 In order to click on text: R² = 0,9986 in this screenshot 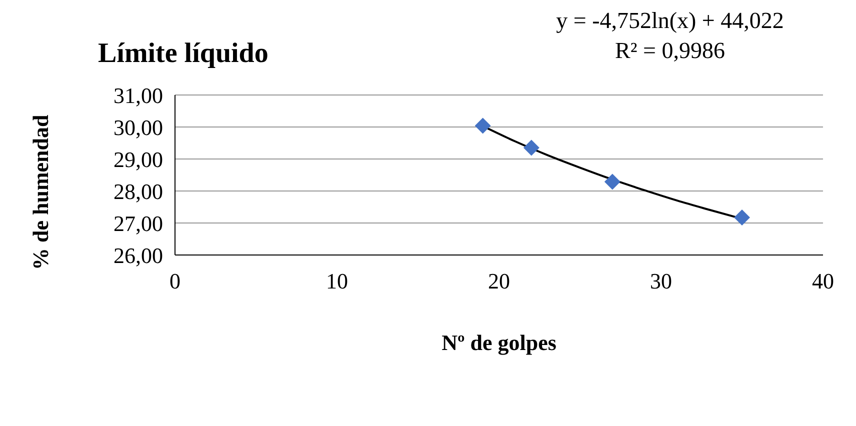, I will do `click(670, 51)`.